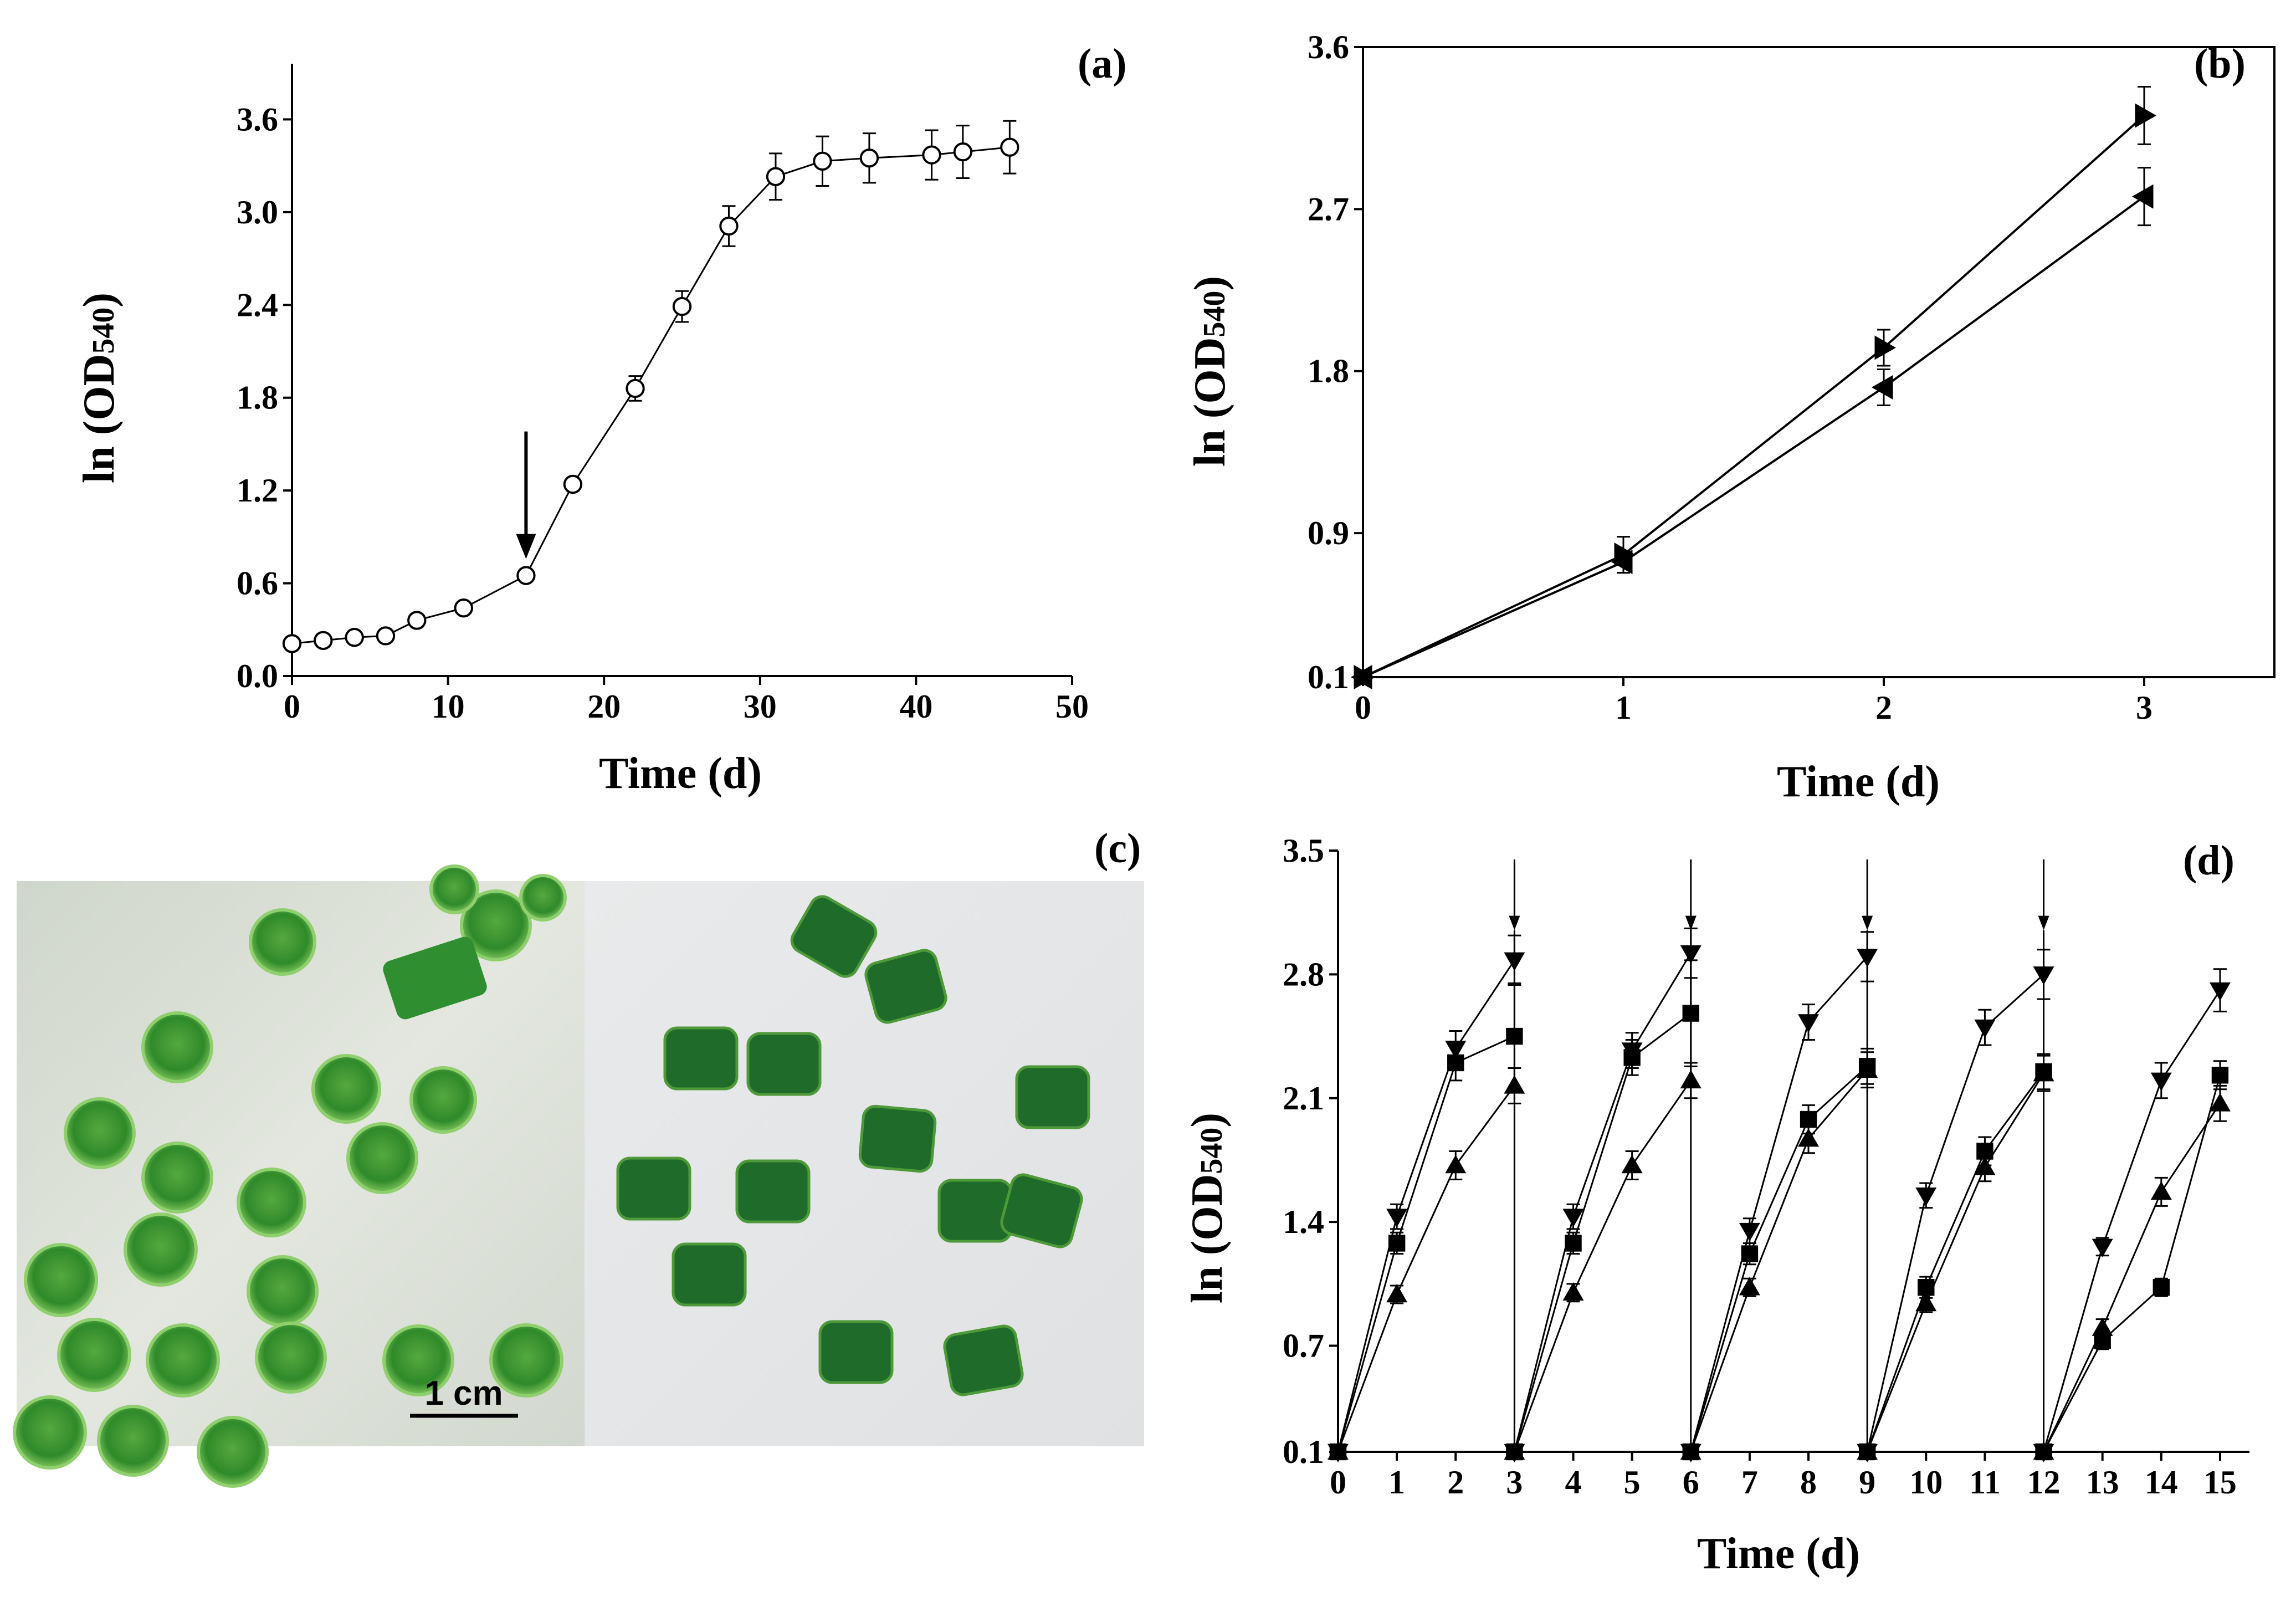  I want to click on panel-a-xtick-label-1: 10, so click(448, 706).